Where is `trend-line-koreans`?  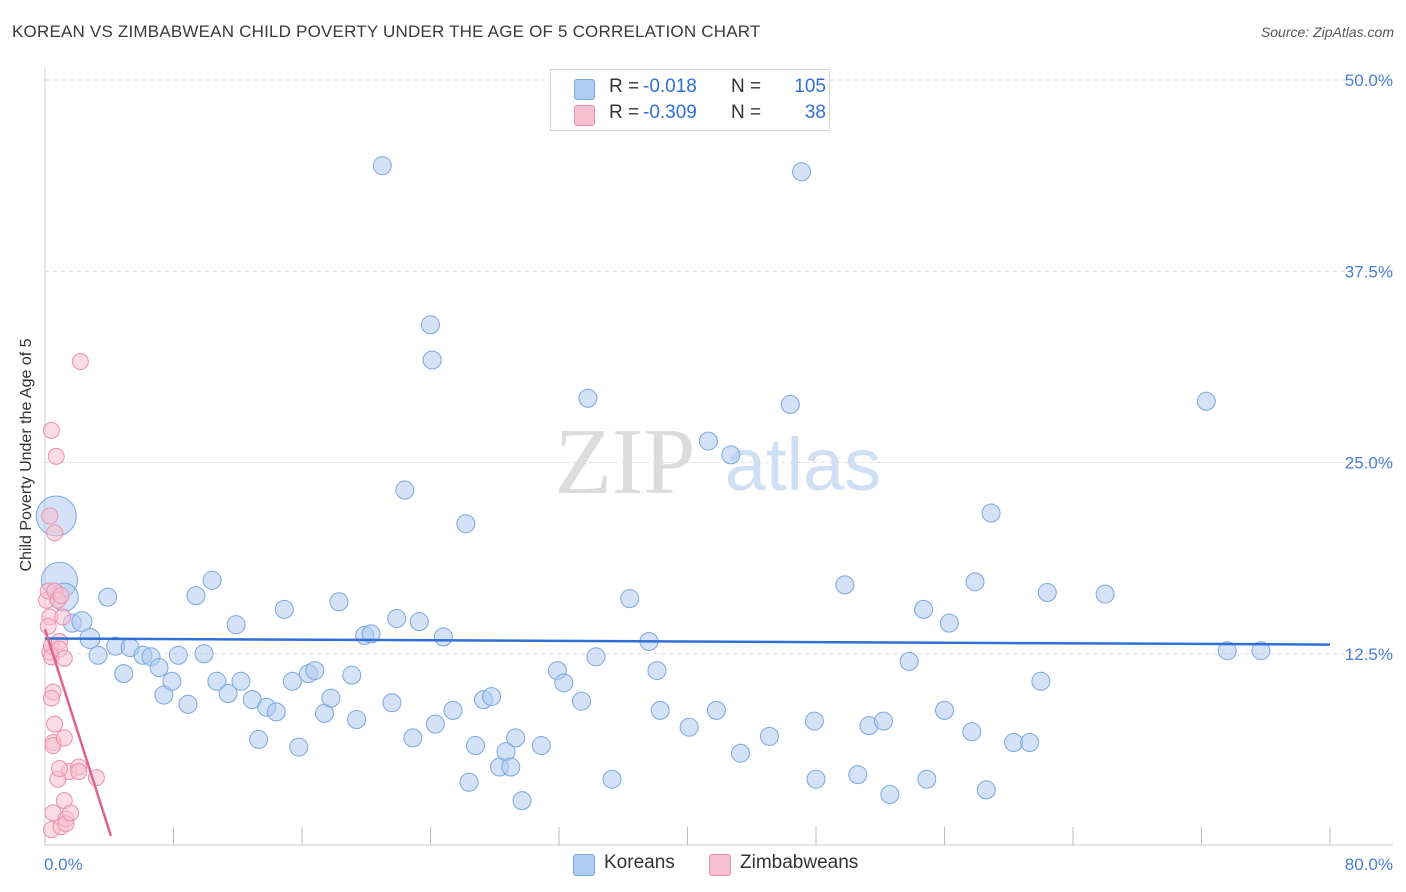
trend-line-koreans is located at coordinates (687, 641).